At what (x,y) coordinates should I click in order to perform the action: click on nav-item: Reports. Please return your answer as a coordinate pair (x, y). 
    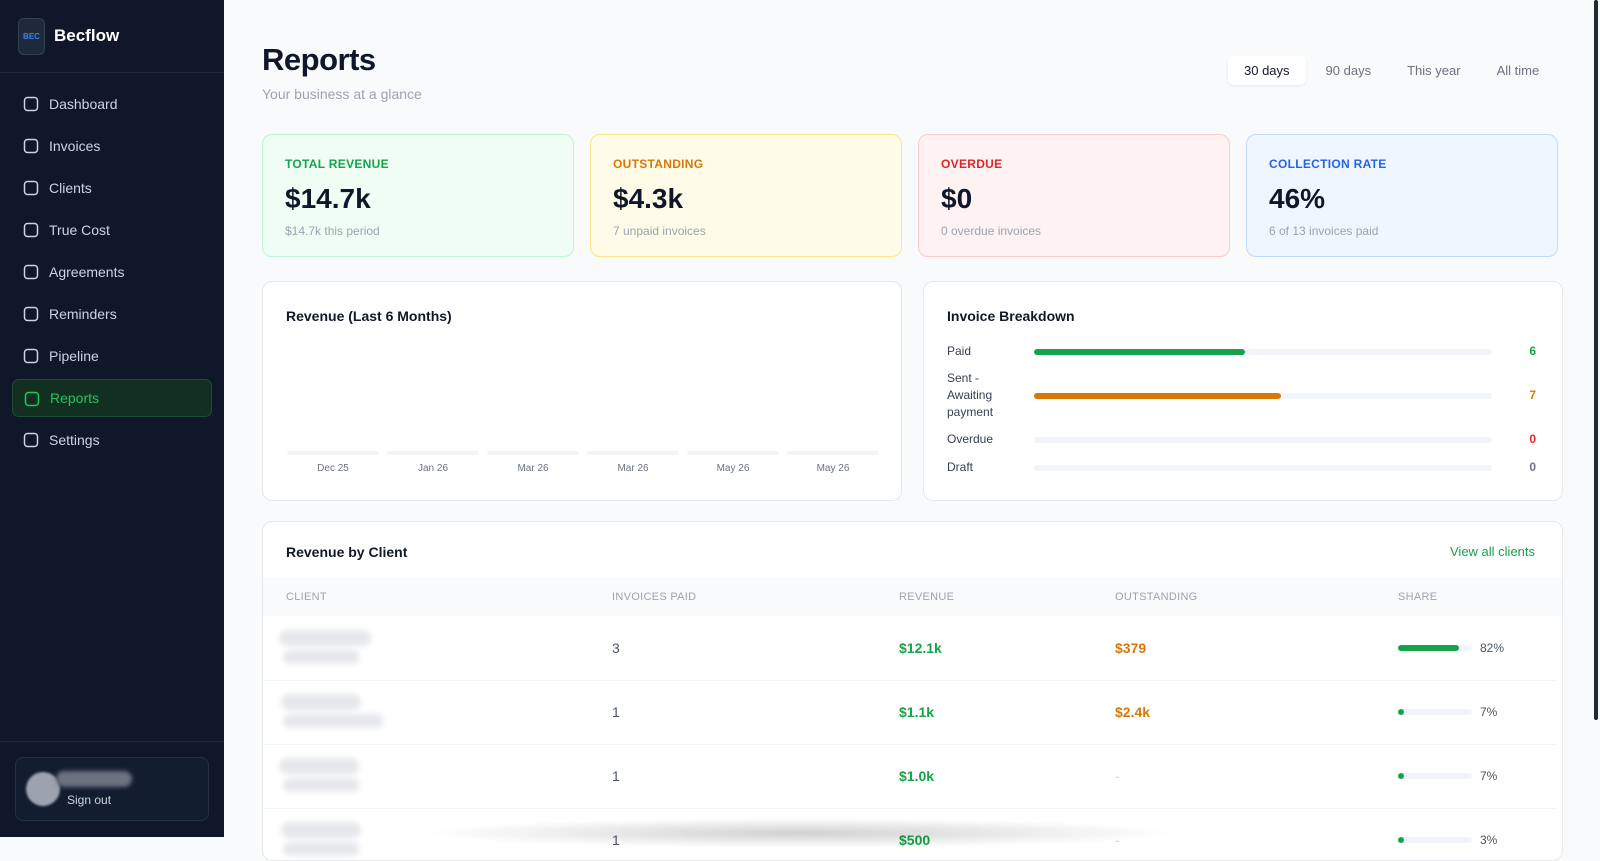
    Looking at the image, I should click on (112, 398).